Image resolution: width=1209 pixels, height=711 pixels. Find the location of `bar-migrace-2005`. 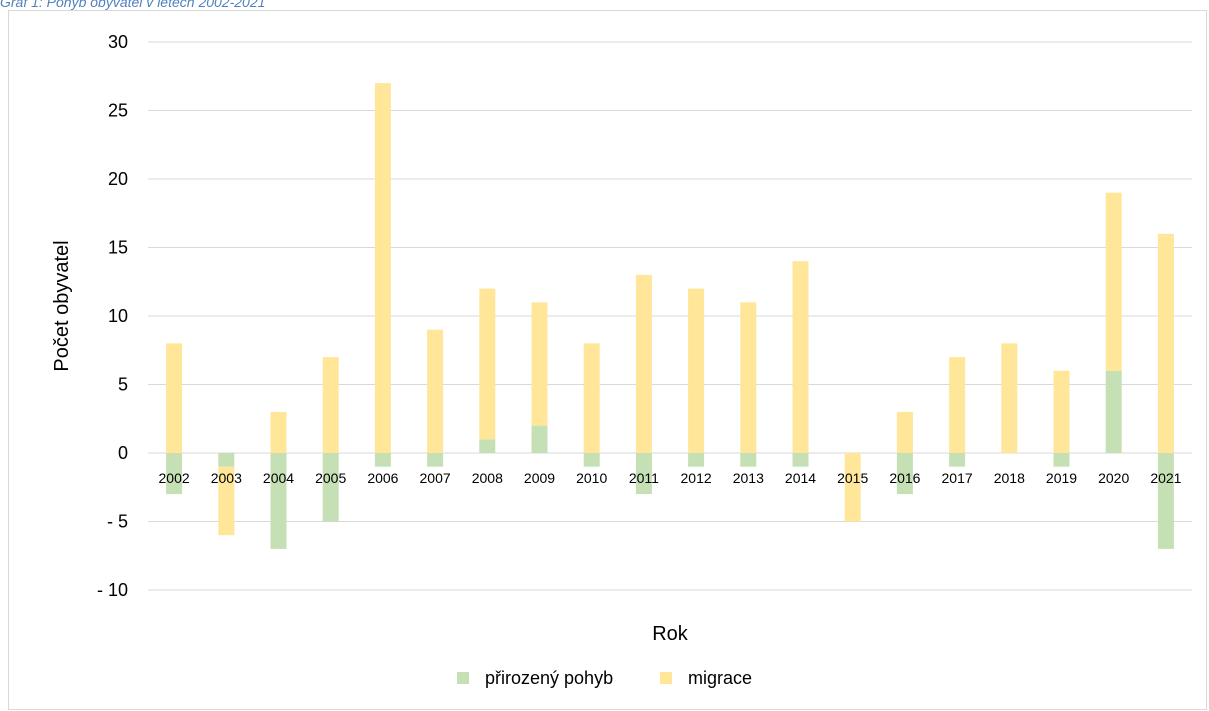

bar-migrace-2005 is located at coordinates (330, 405).